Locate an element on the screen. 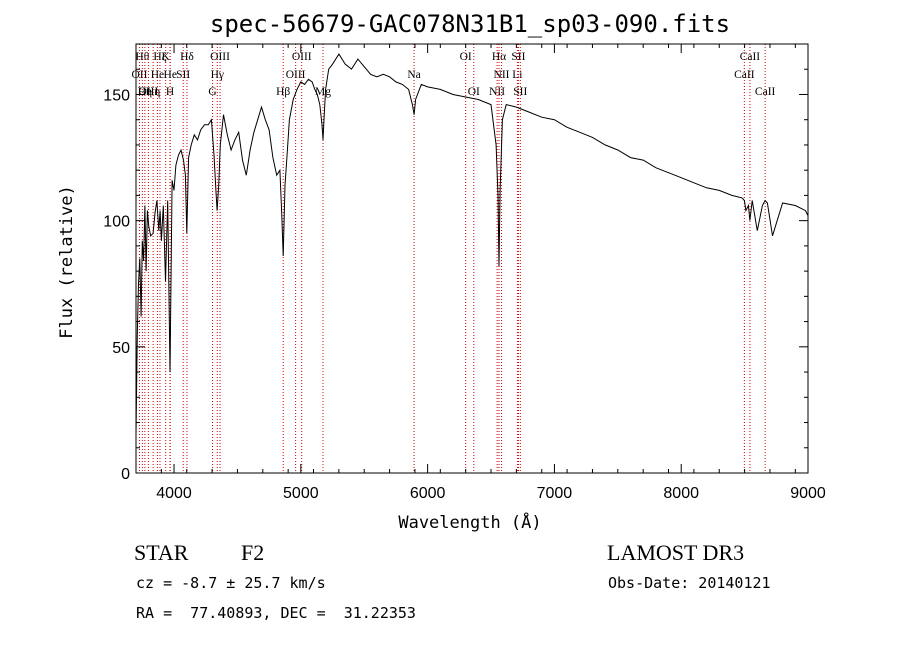 Image resolution: width=900 pixels, height=649 pixels. spectral-line-label: Mg is located at coordinates (323, 92).